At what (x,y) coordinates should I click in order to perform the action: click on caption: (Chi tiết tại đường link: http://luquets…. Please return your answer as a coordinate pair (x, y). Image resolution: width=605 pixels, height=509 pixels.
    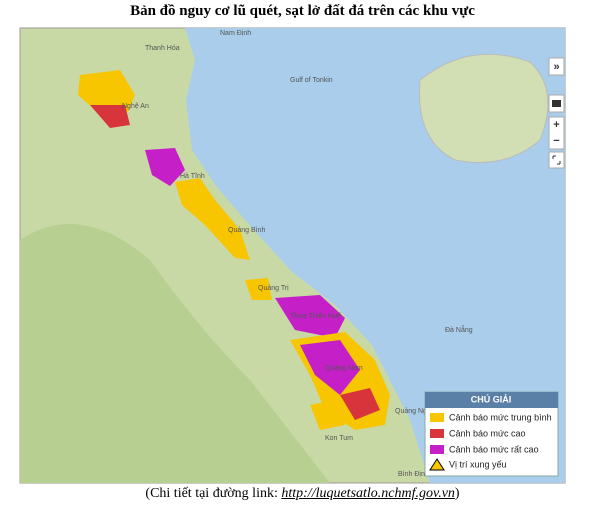
    Looking at the image, I should click on (302, 494).